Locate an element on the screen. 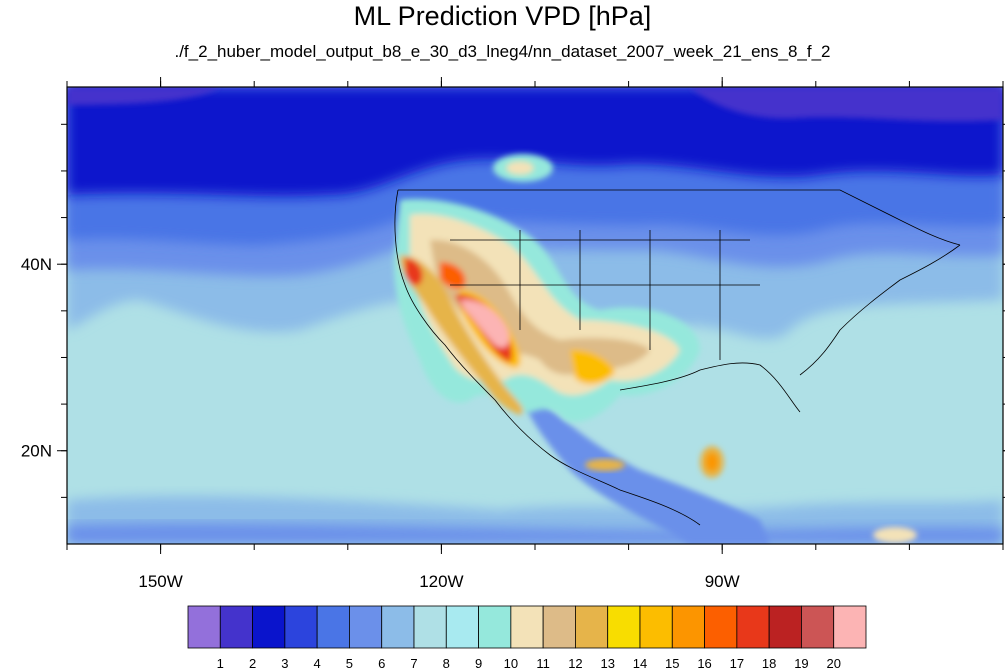 This screenshot has width=1005, height=672. lat-tick-label: 20N is located at coordinates (36, 451).